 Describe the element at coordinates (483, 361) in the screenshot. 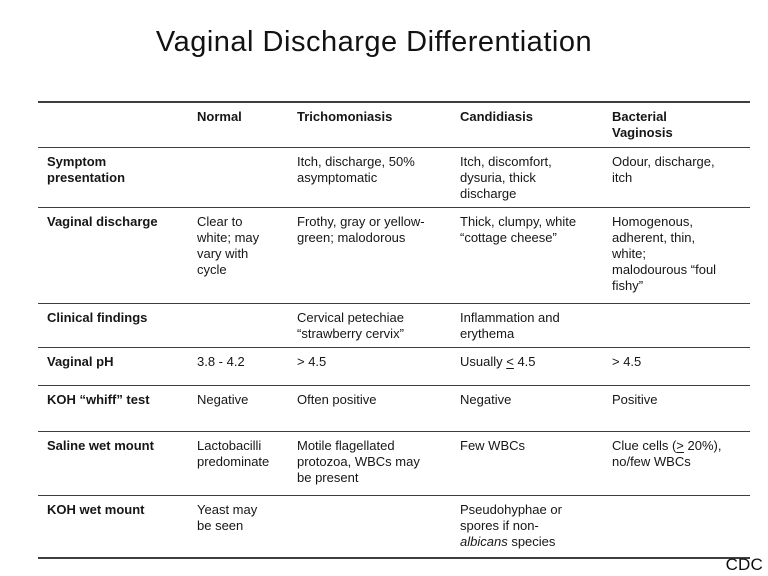

I see `cell-text-segment: Usually` at that location.